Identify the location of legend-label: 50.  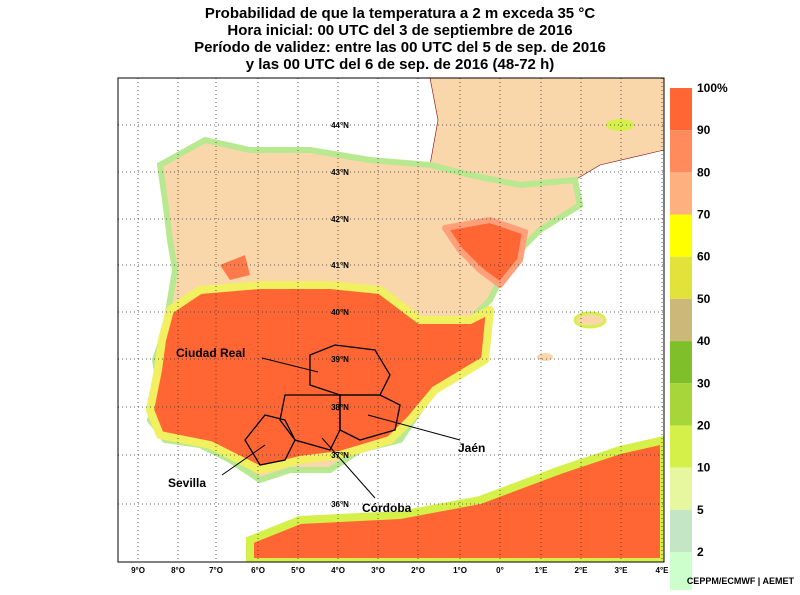
(704, 299).